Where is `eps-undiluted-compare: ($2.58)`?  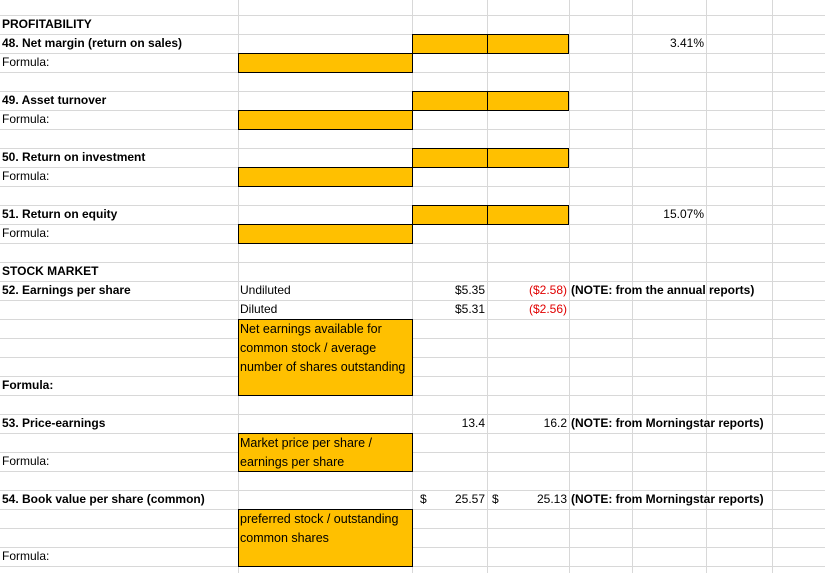 eps-undiluted-compare: ($2.58) is located at coordinates (547, 290).